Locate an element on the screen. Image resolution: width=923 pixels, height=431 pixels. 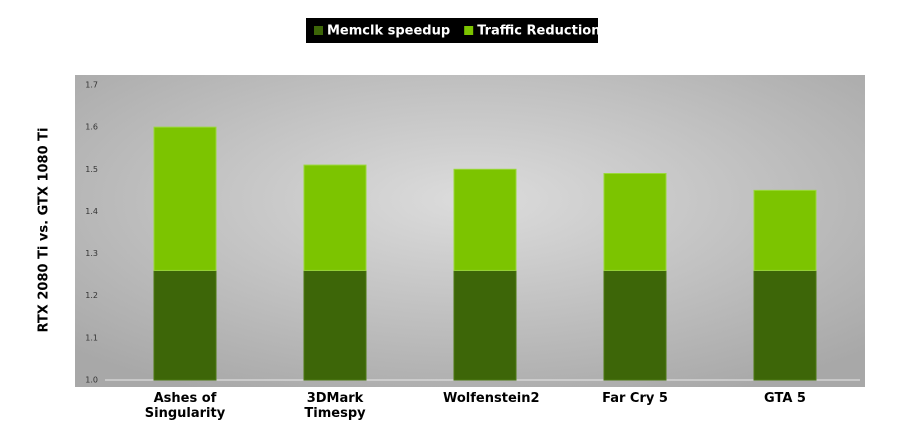
x-tick-label: Far Cry 5 is located at coordinates (635, 398).